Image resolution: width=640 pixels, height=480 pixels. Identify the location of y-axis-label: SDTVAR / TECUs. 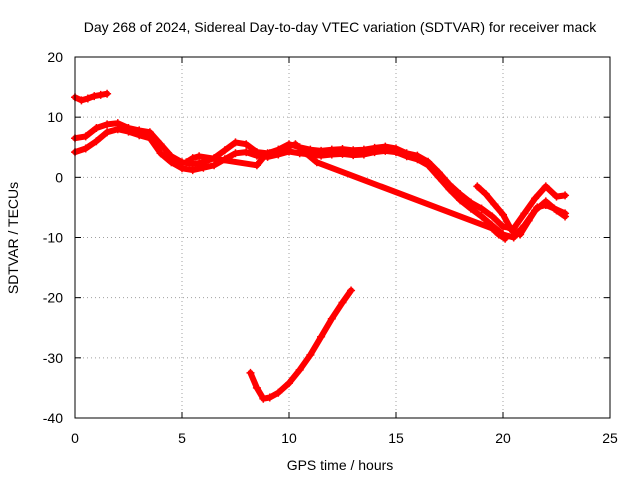
(13, 238).